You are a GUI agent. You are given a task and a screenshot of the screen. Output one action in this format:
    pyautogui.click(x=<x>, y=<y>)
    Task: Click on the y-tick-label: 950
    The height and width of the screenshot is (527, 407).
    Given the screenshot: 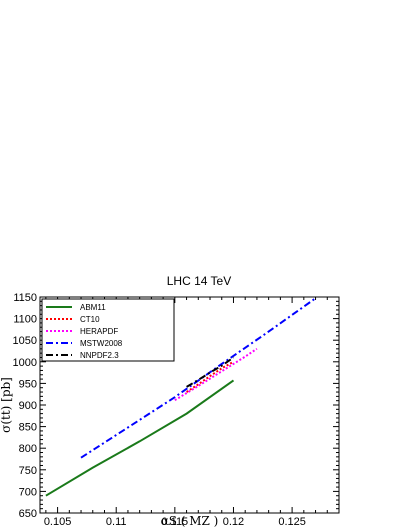 What is the action you would take?
    pyautogui.click(x=28, y=384)
    